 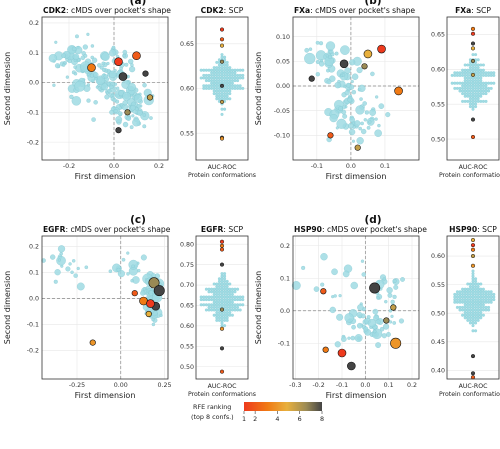 I want to click on panel-letter-b: (b), so click(x=372, y=3).